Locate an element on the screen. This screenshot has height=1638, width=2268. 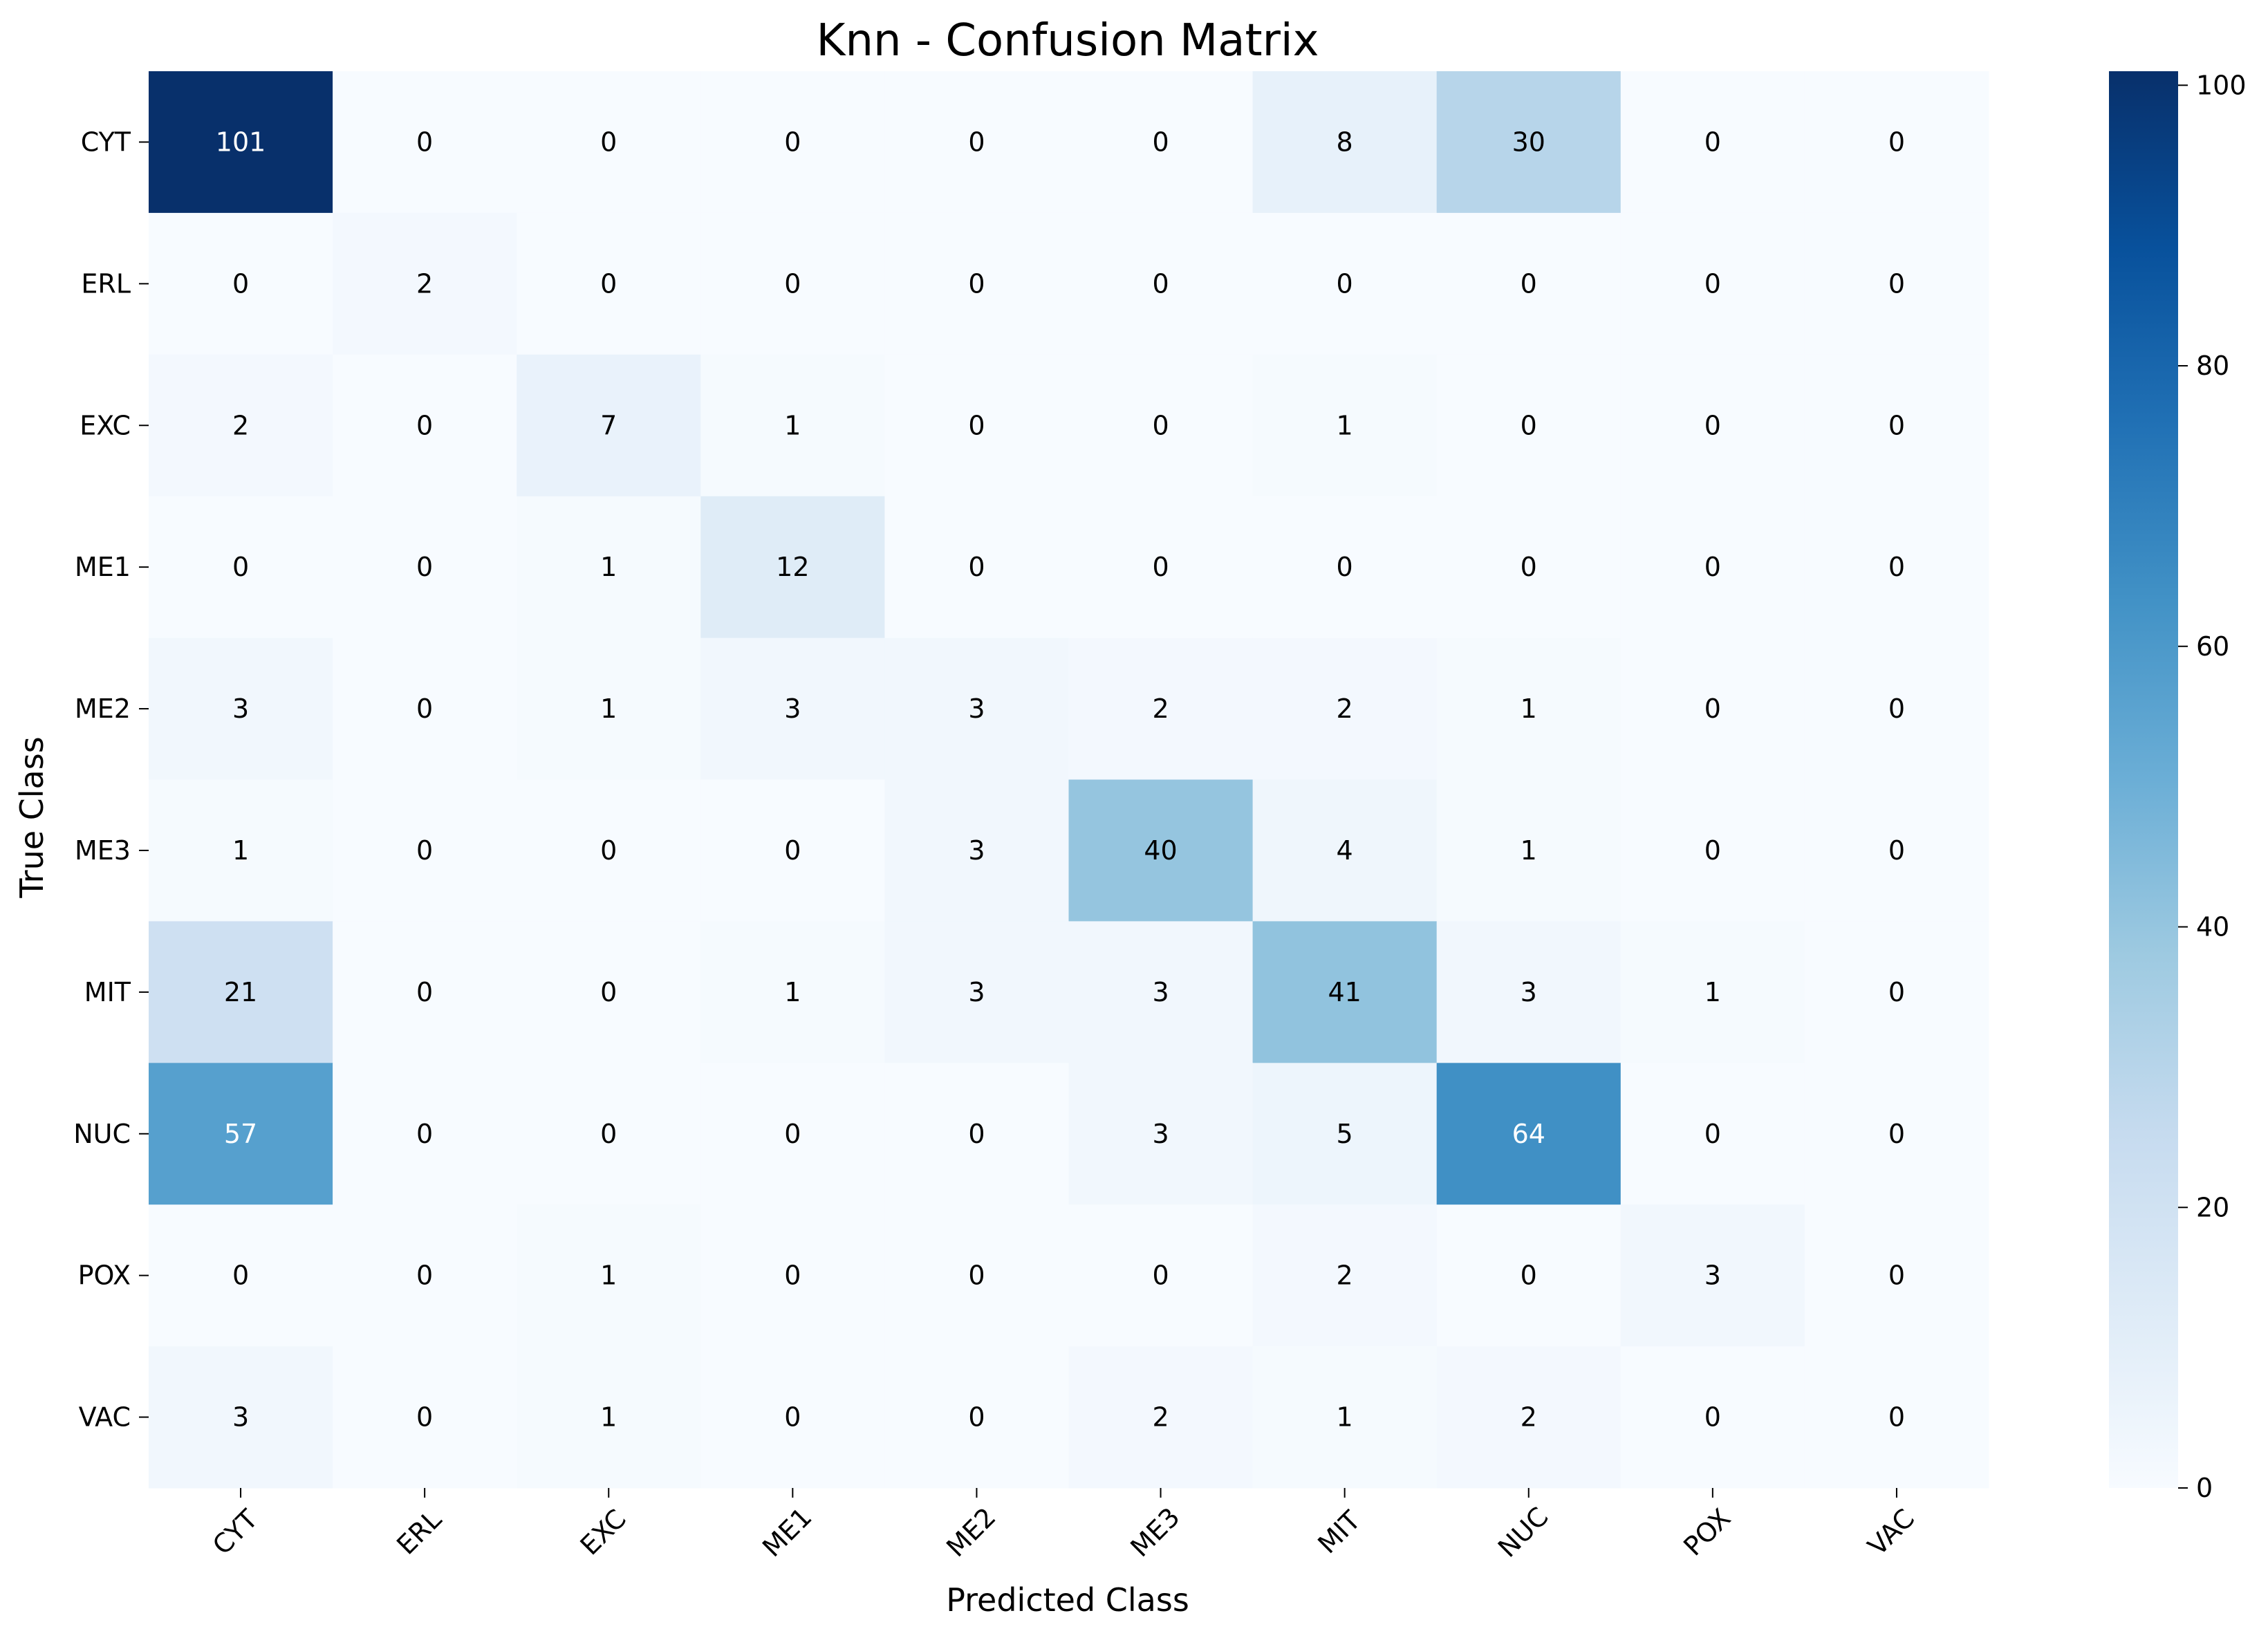
cell-value-label: 41 is located at coordinates (1344, 992).